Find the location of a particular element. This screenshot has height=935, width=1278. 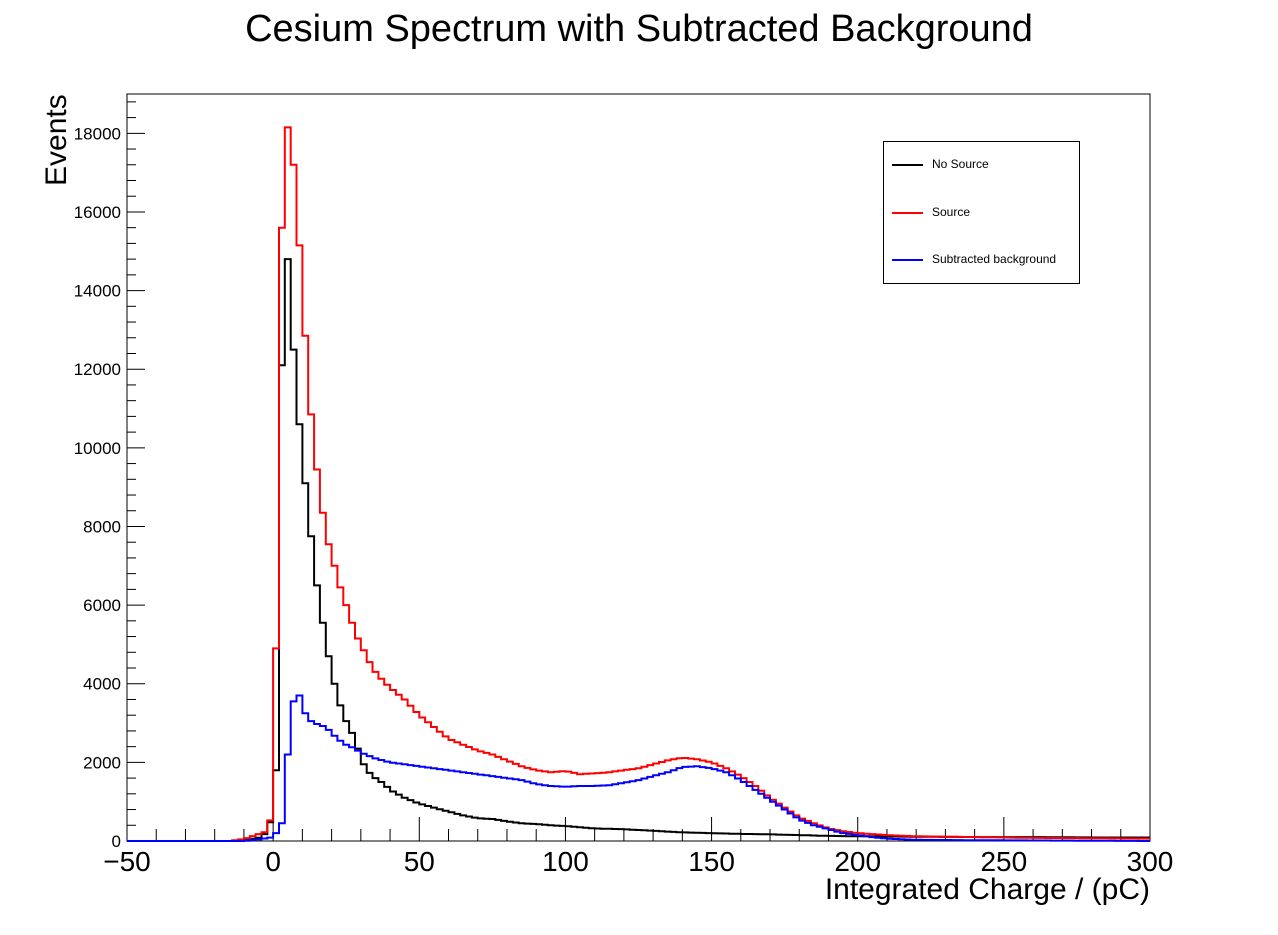

legend-item-subtracted-background: Subtracted background is located at coordinates (982, 260).